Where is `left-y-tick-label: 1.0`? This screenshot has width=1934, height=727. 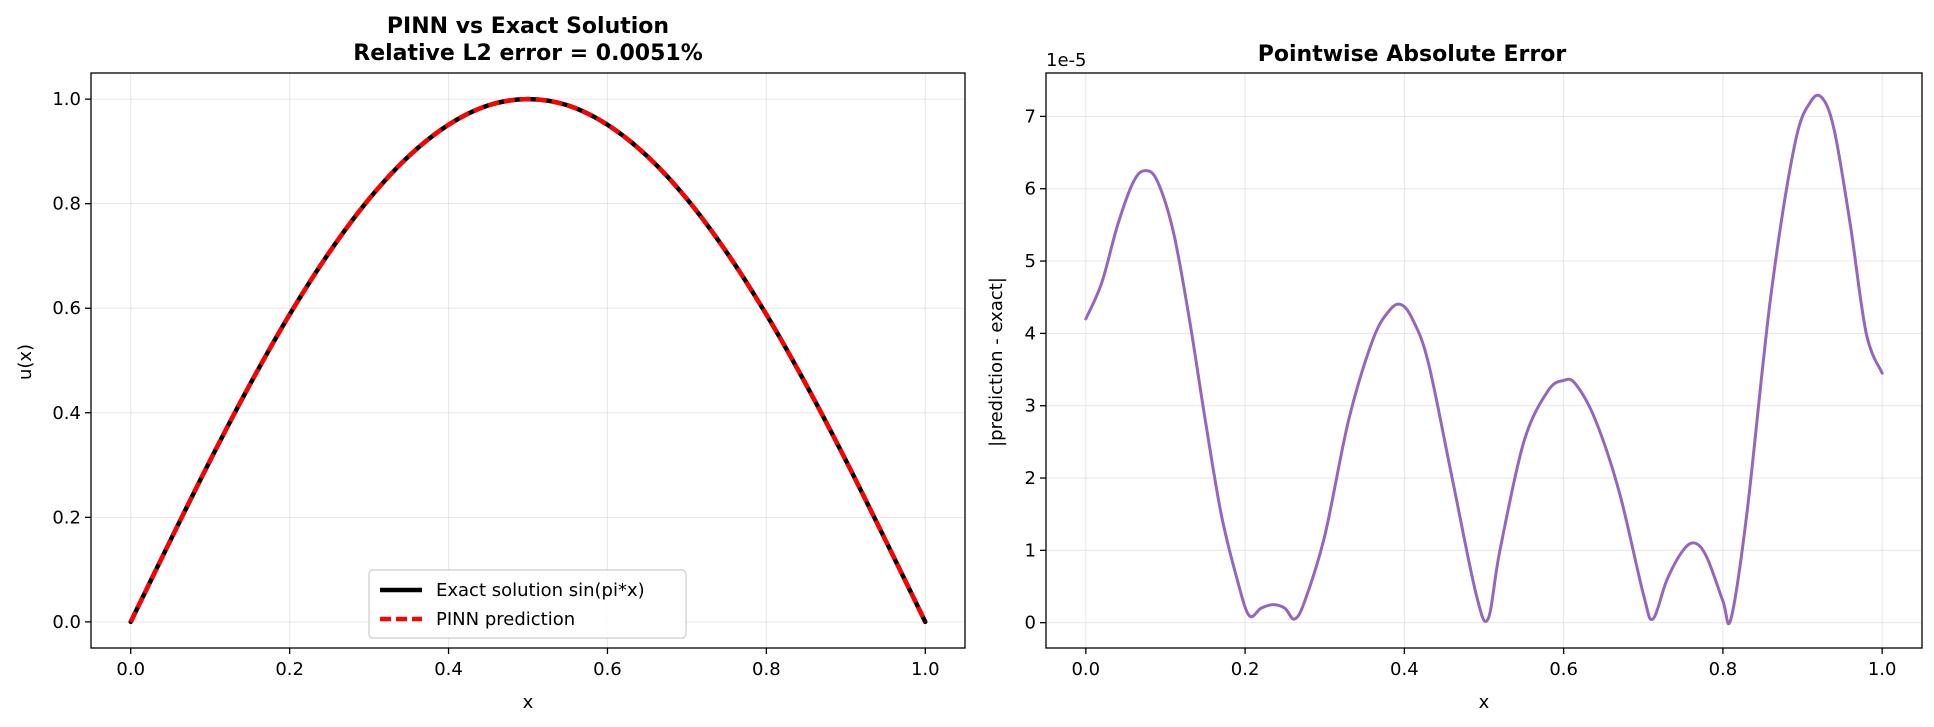
left-y-tick-label: 1.0 is located at coordinates (66, 99).